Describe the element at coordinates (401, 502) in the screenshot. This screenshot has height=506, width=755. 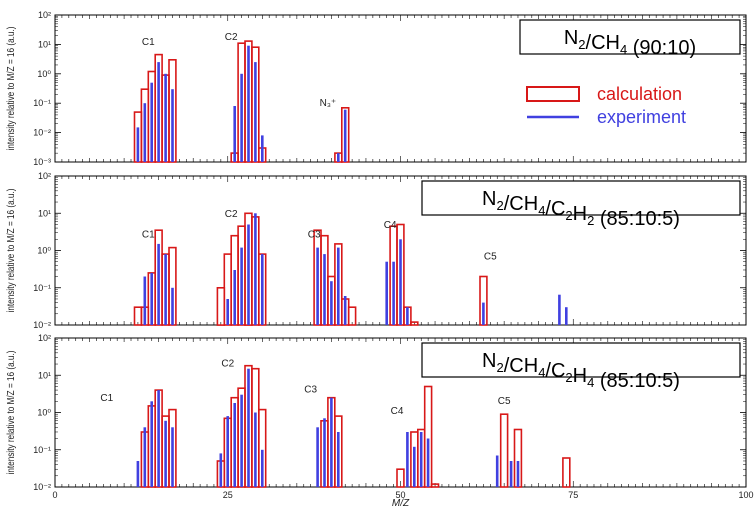
I see `x-axis-label: M/Z` at that location.